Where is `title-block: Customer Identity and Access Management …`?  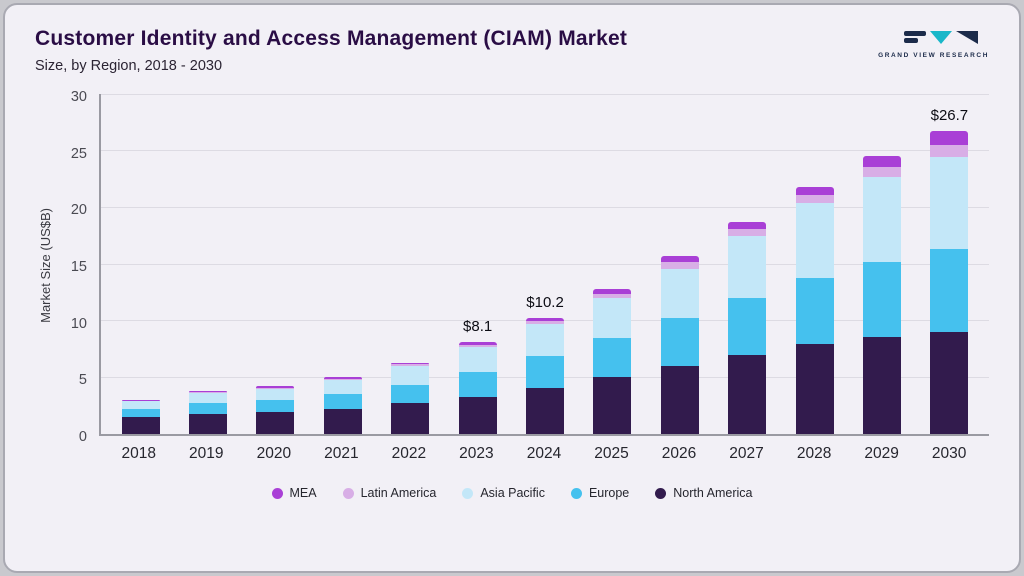 title-block: Customer Identity and Access Management … is located at coordinates (331, 50).